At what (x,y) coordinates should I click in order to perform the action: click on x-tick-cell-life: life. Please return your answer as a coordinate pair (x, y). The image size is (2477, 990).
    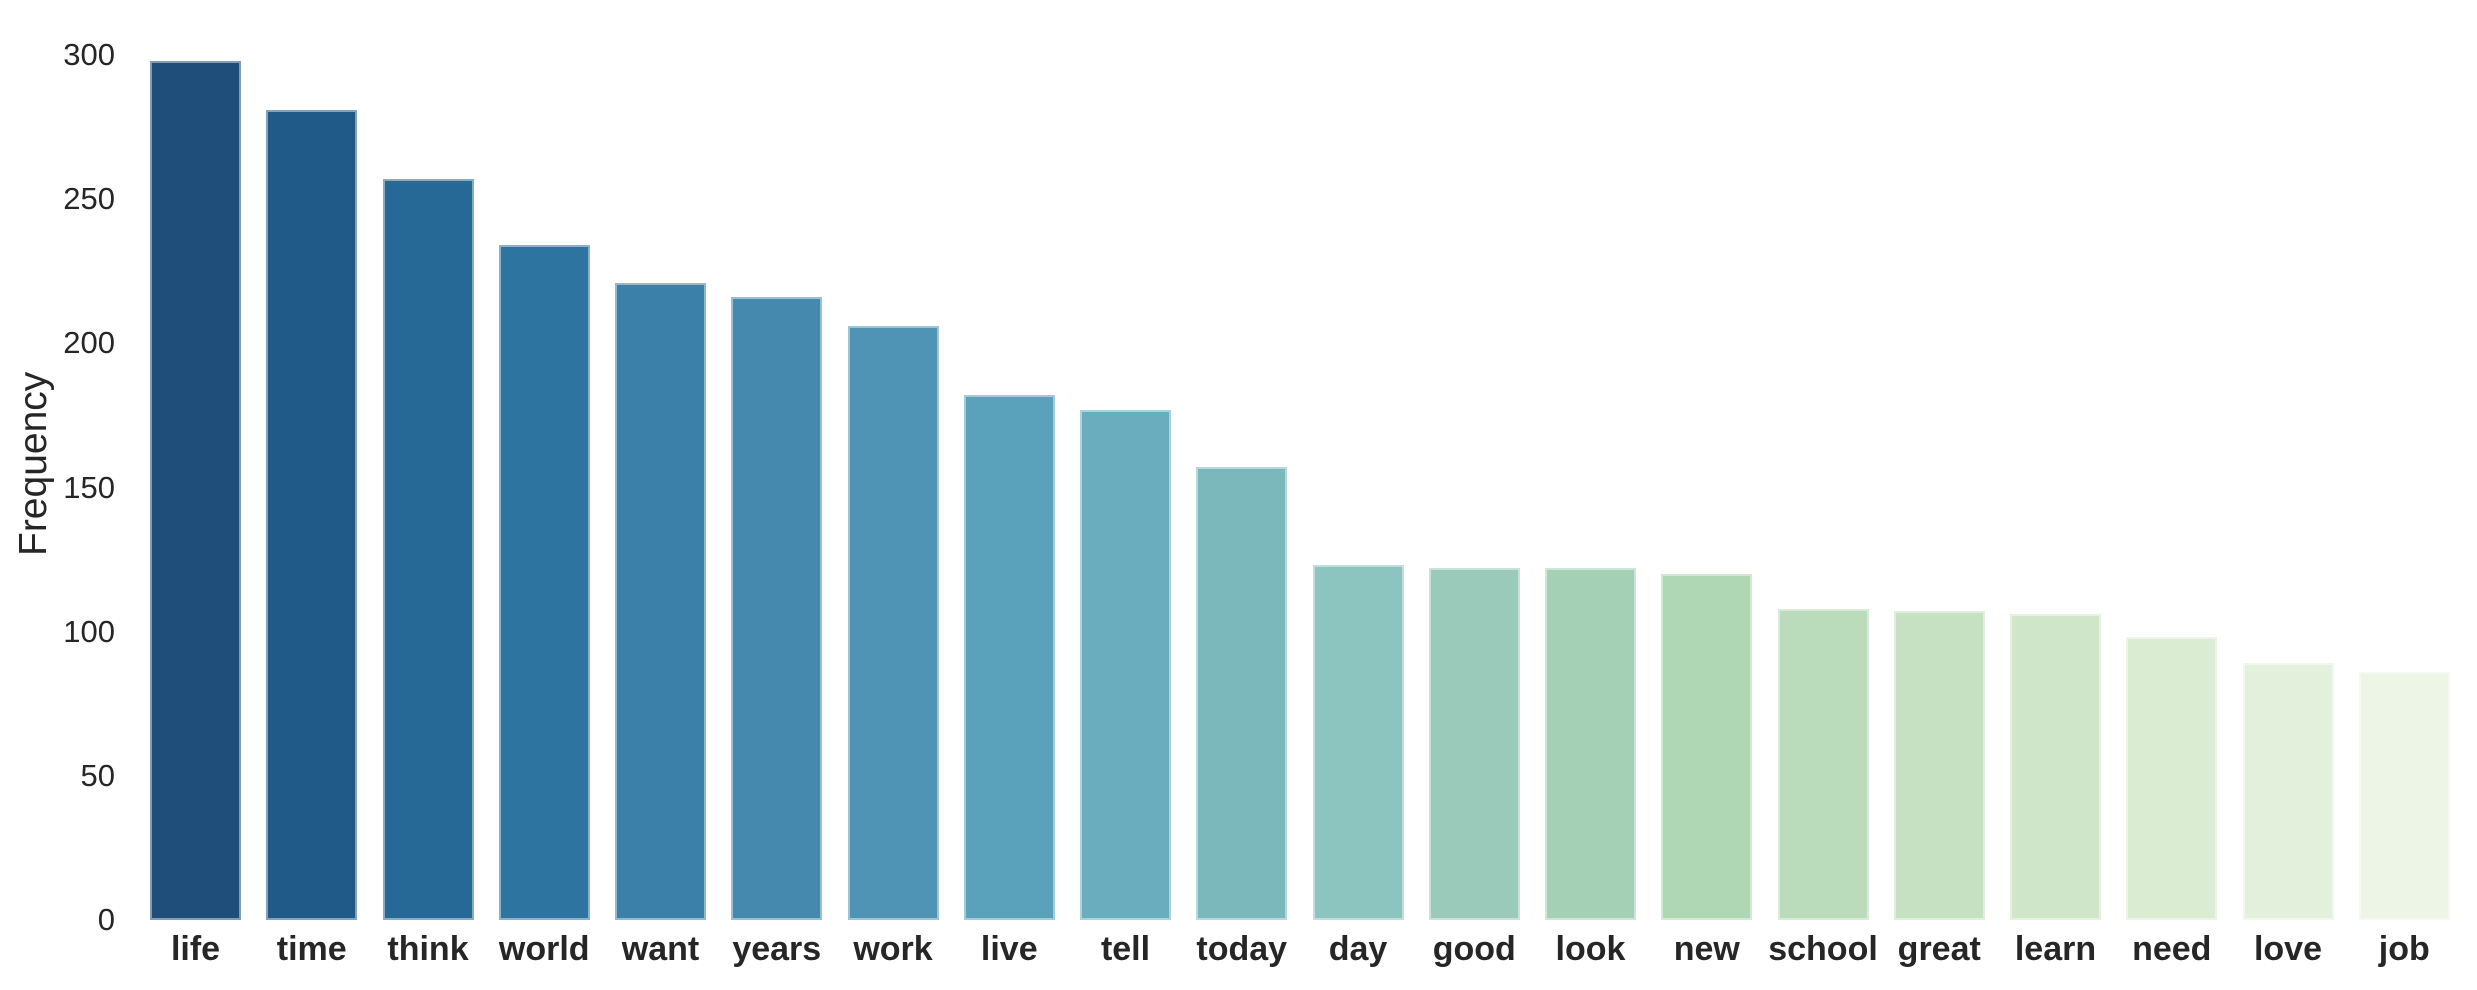
    Looking at the image, I should click on (195, 949).